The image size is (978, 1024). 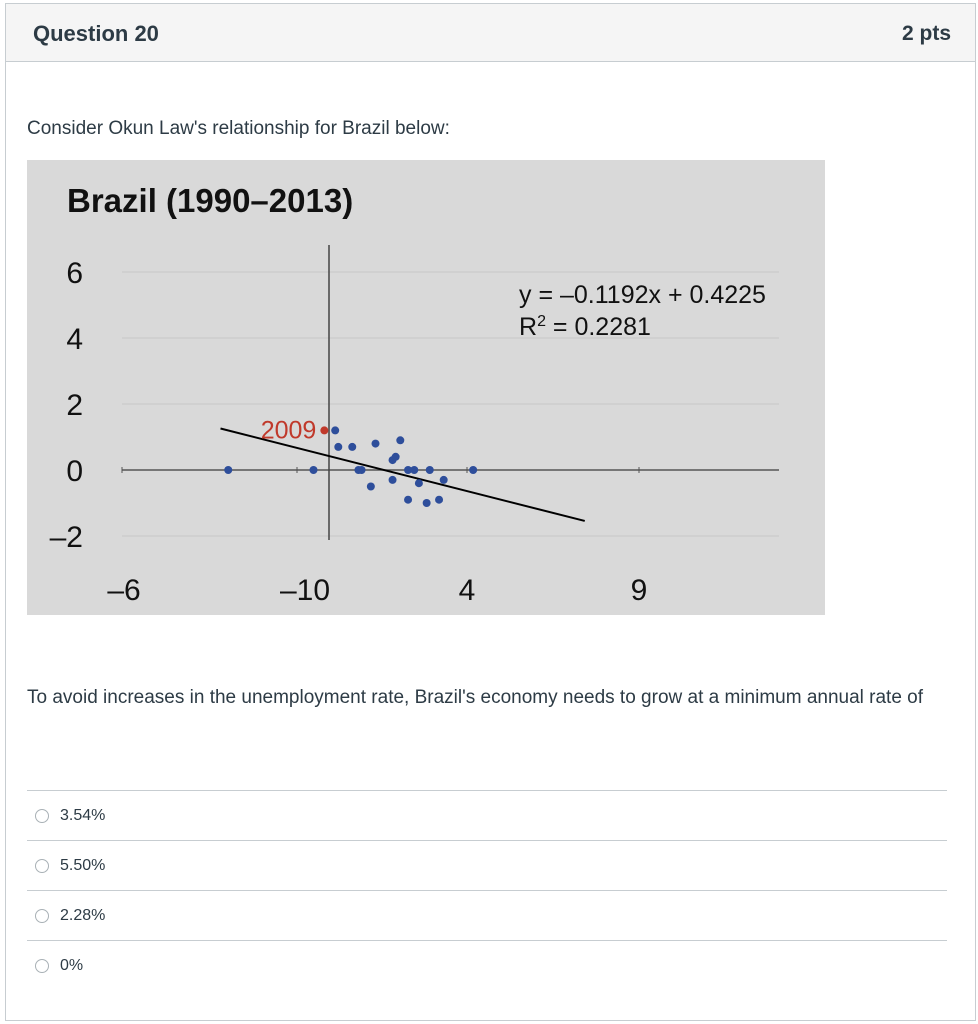 I want to click on question-header: Question 20 2 pts, so click(x=490, y=33).